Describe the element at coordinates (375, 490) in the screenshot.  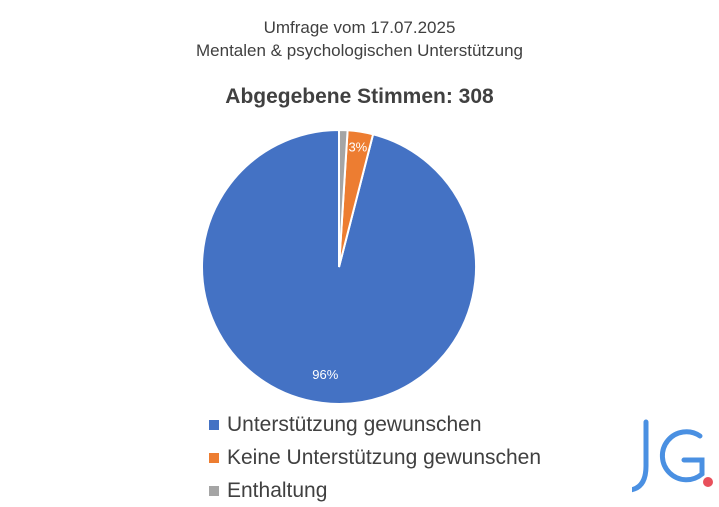
I see `legend-item-enthaltung: Enthaltung` at that location.